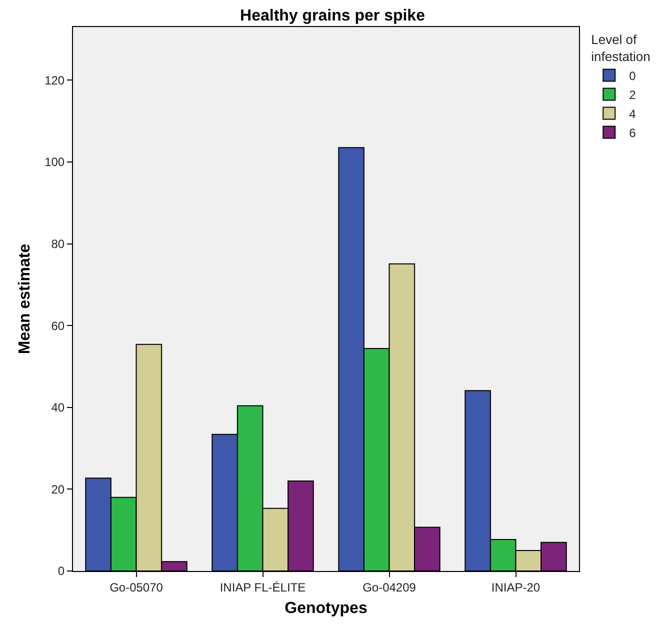  Describe the element at coordinates (61, 571) in the screenshot. I see `y-tick-label: 0` at that location.